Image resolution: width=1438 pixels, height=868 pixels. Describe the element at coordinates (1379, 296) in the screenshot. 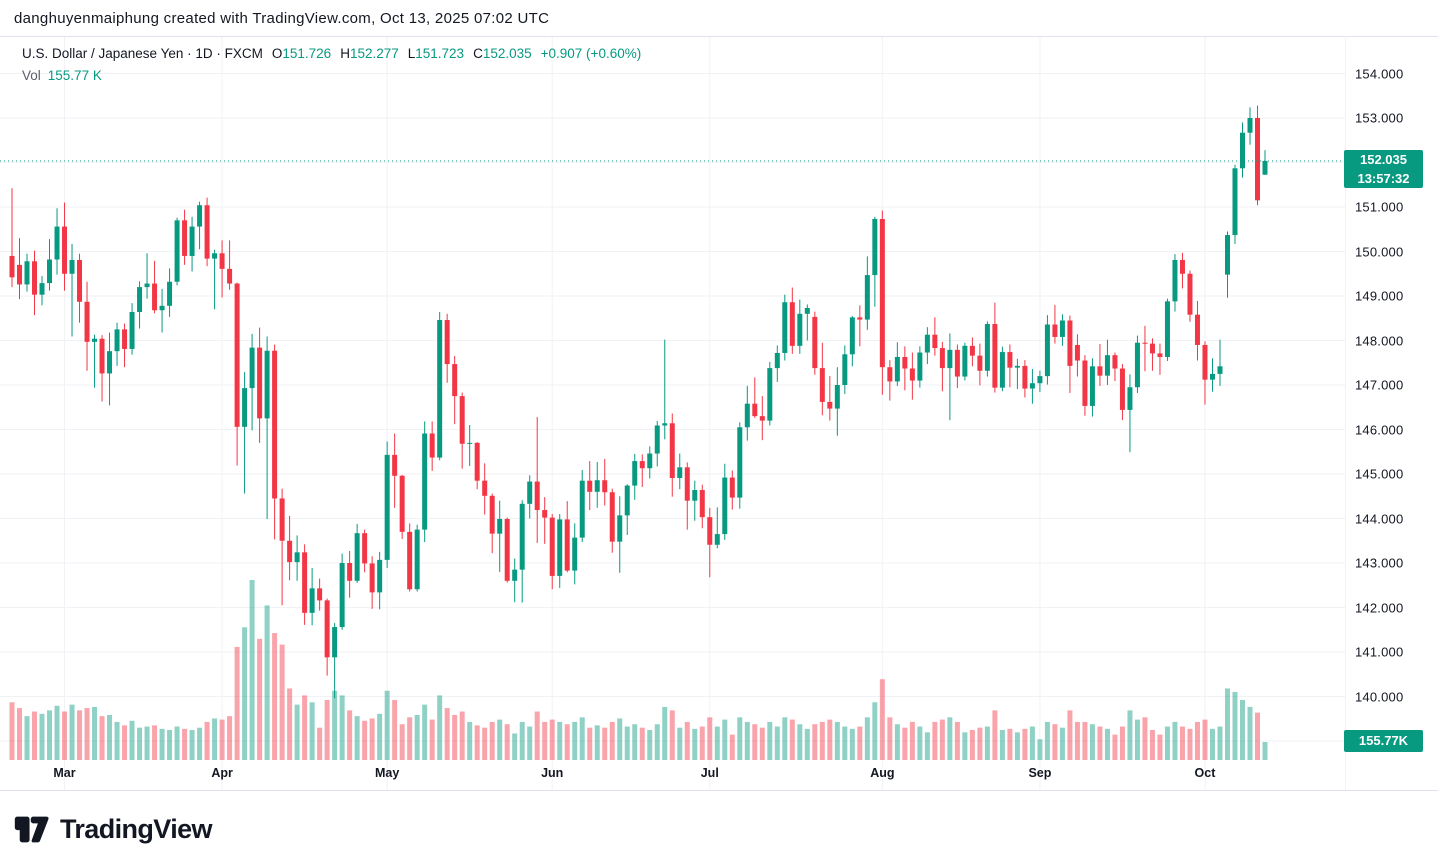

I see `price-tick-label: 149.000` at that location.